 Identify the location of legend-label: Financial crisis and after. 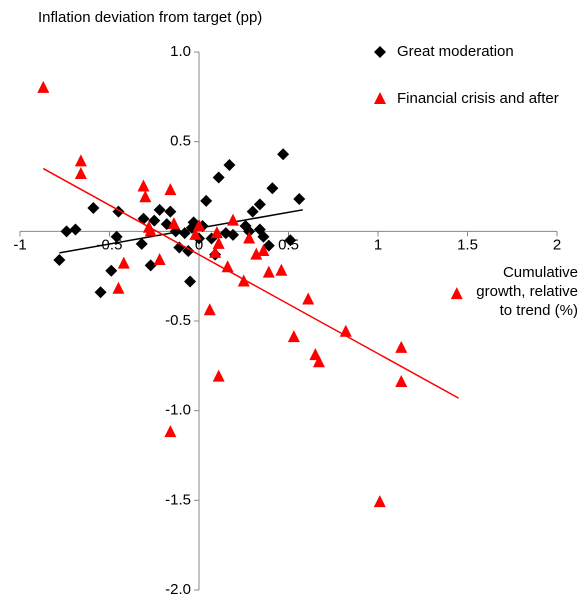
(478, 98).